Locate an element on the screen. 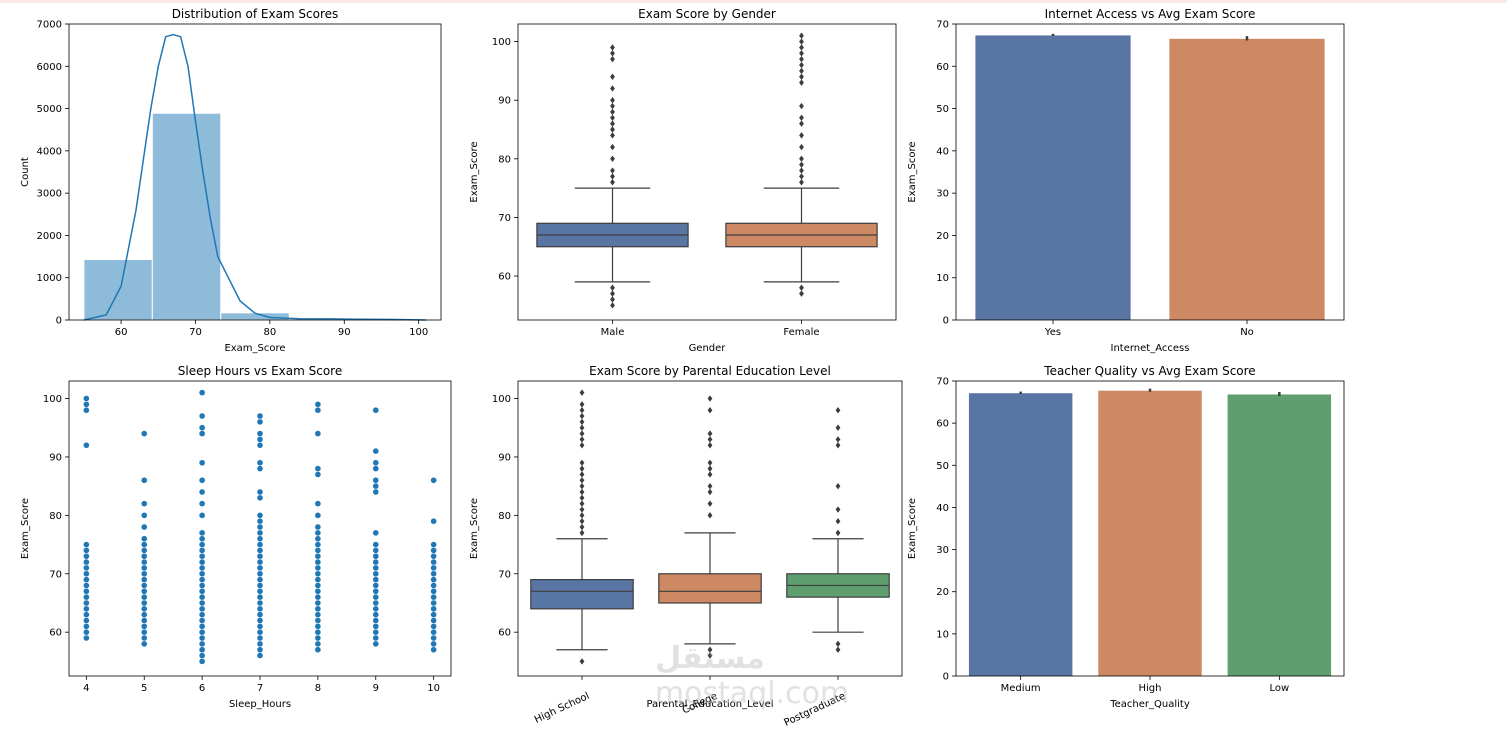 The height and width of the screenshot is (732, 1507). y-tick-label: 1000 is located at coordinates (49, 278).